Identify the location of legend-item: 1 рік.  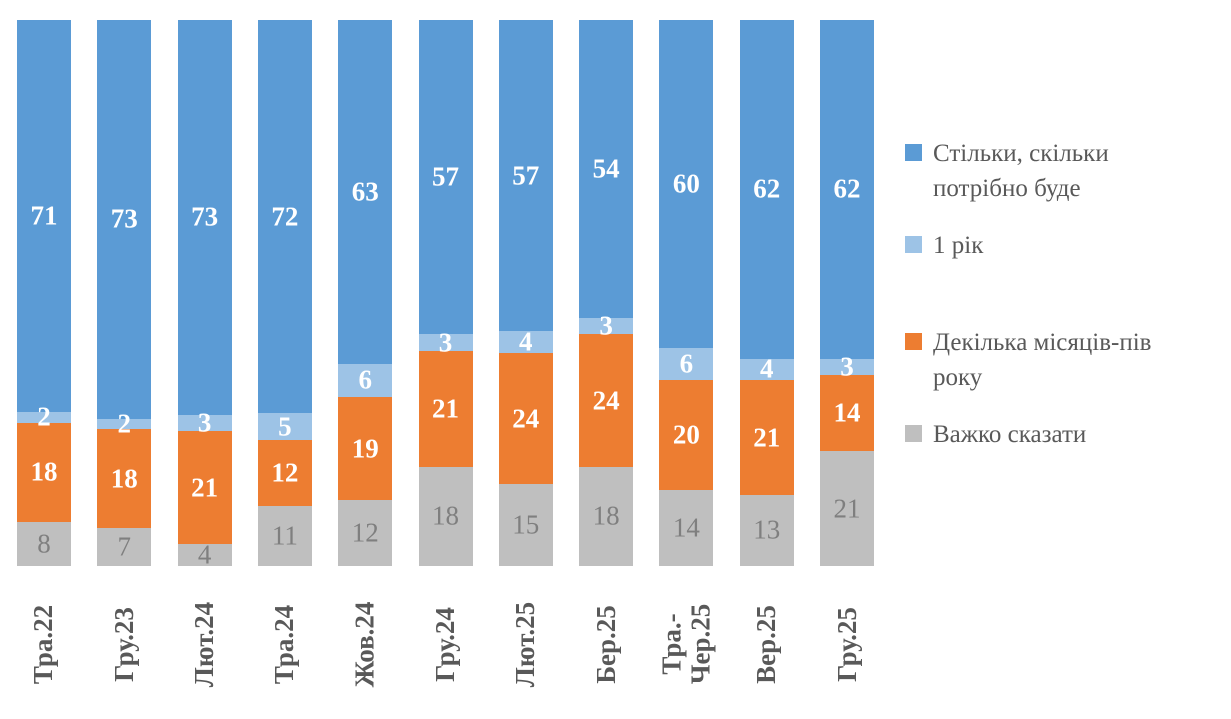
(1067, 245).